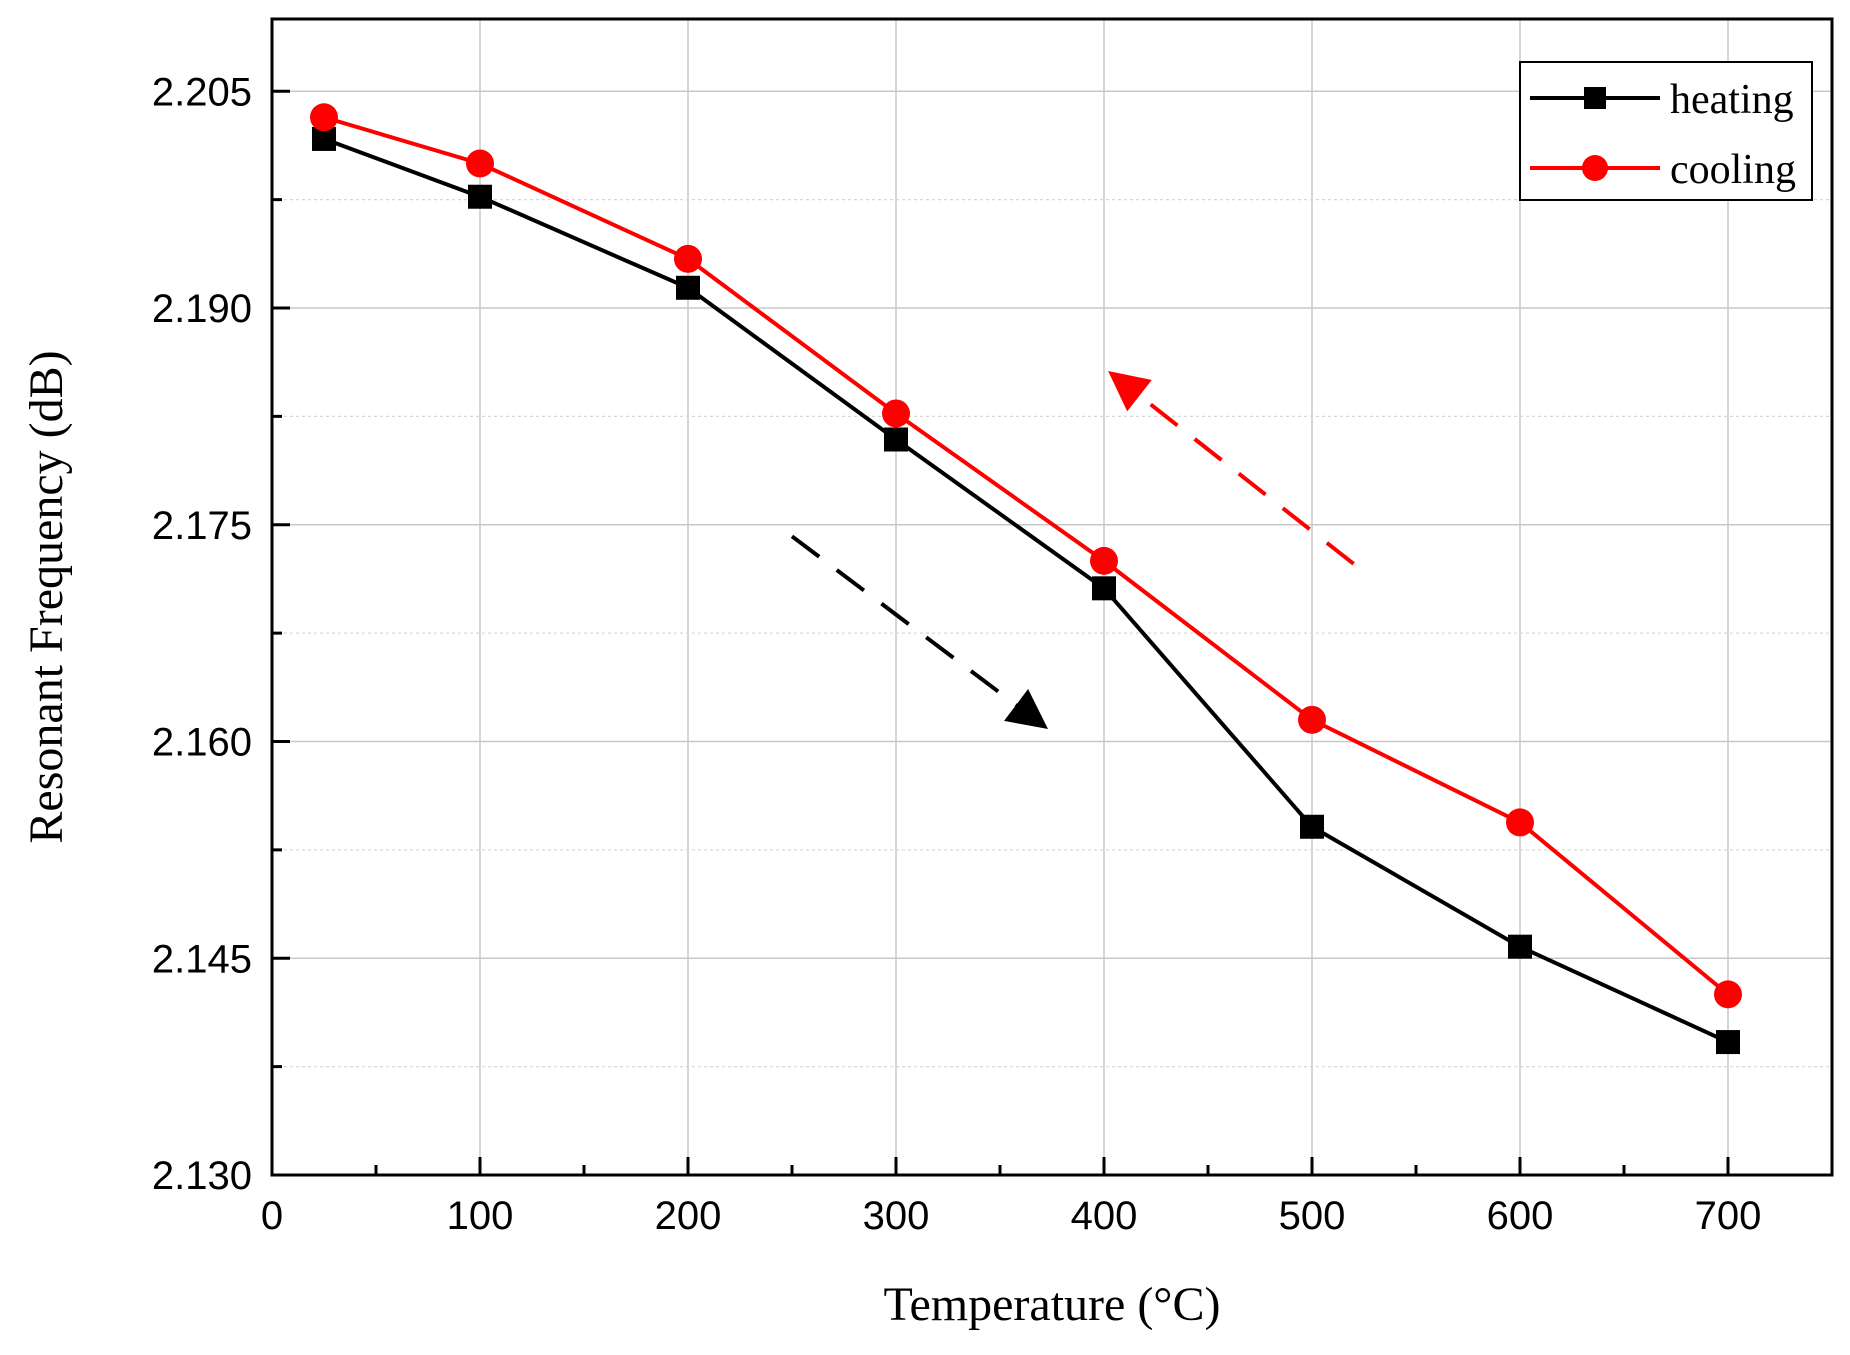 This screenshot has width=1850, height=1355. What do you see at coordinates (1072, 549) in the screenshot?
I see `annotations` at bounding box center [1072, 549].